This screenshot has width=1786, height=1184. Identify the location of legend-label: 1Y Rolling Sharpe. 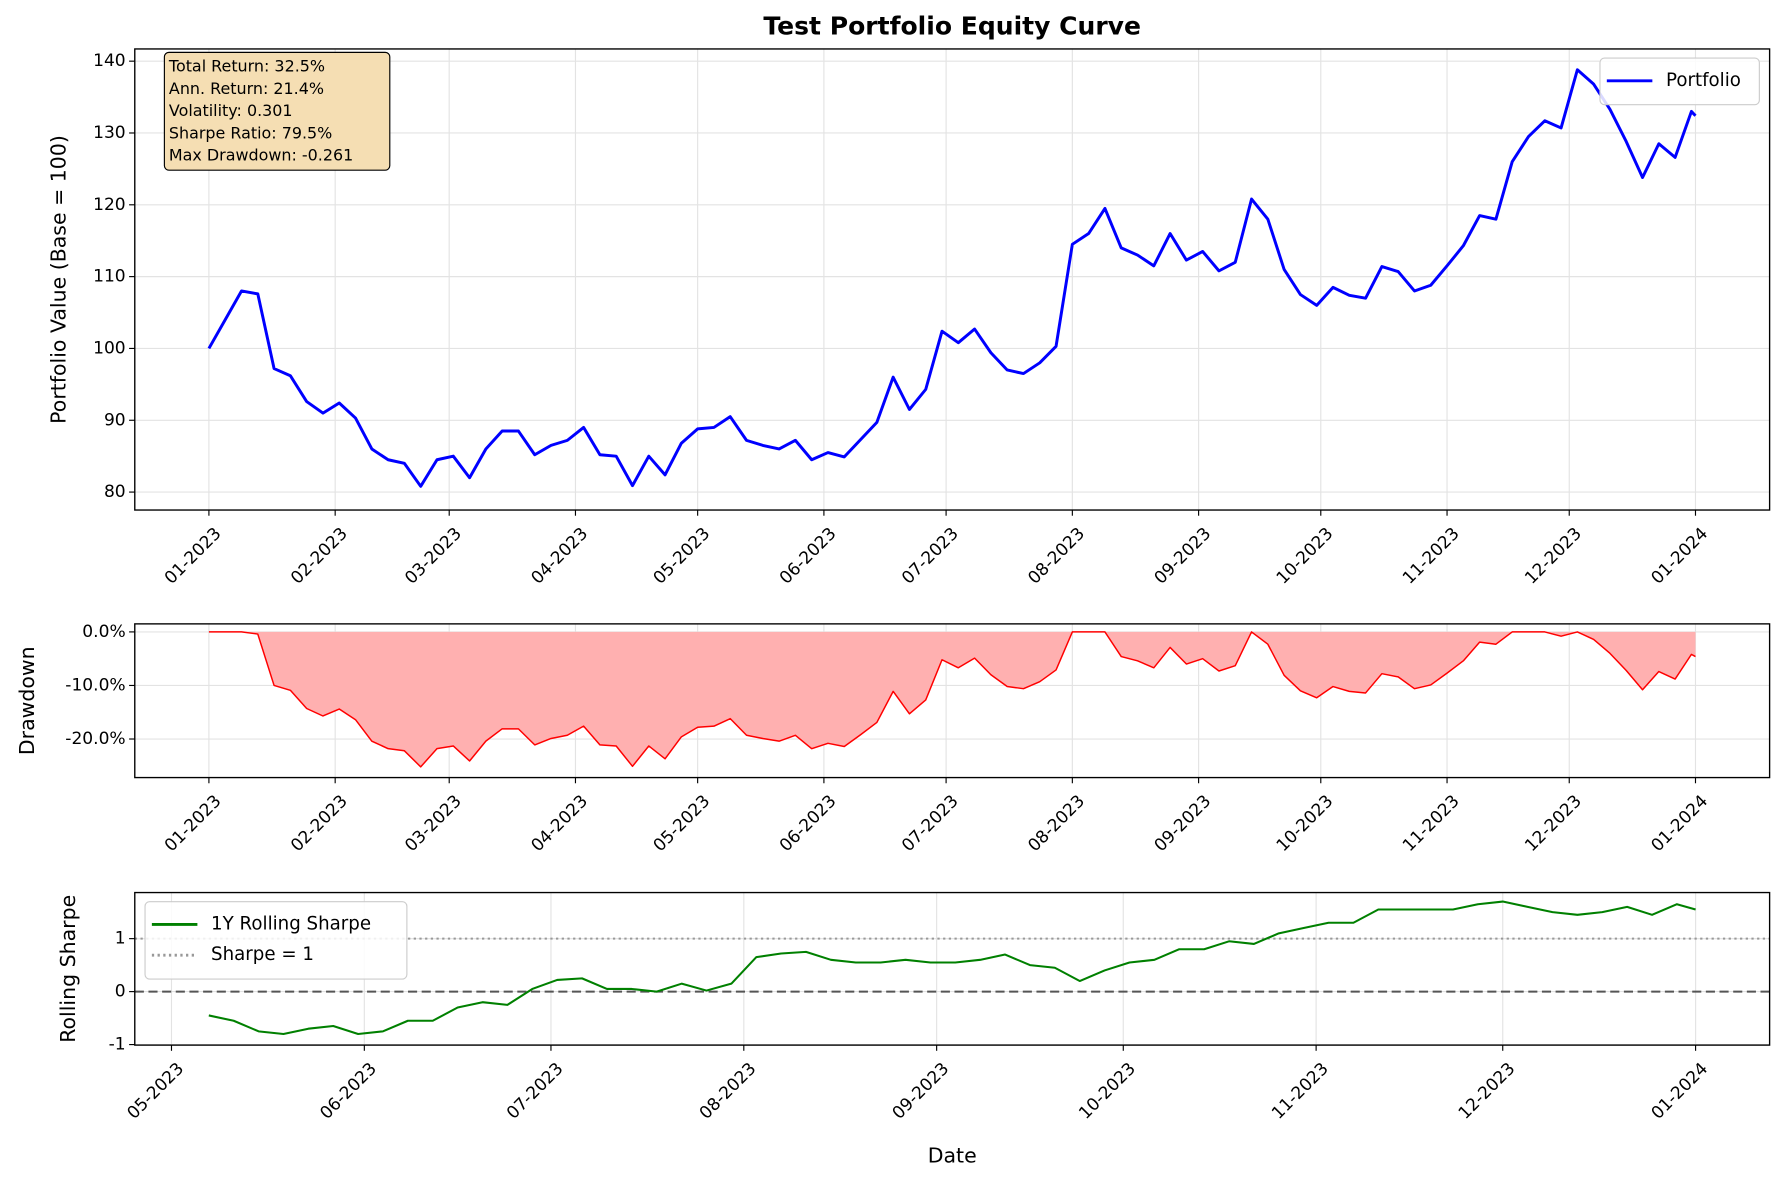
(291, 923).